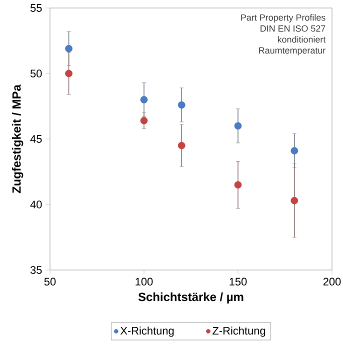  Describe the element at coordinates (36, 270) in the screenshot. I see `y-tick-label: 35` at that location.